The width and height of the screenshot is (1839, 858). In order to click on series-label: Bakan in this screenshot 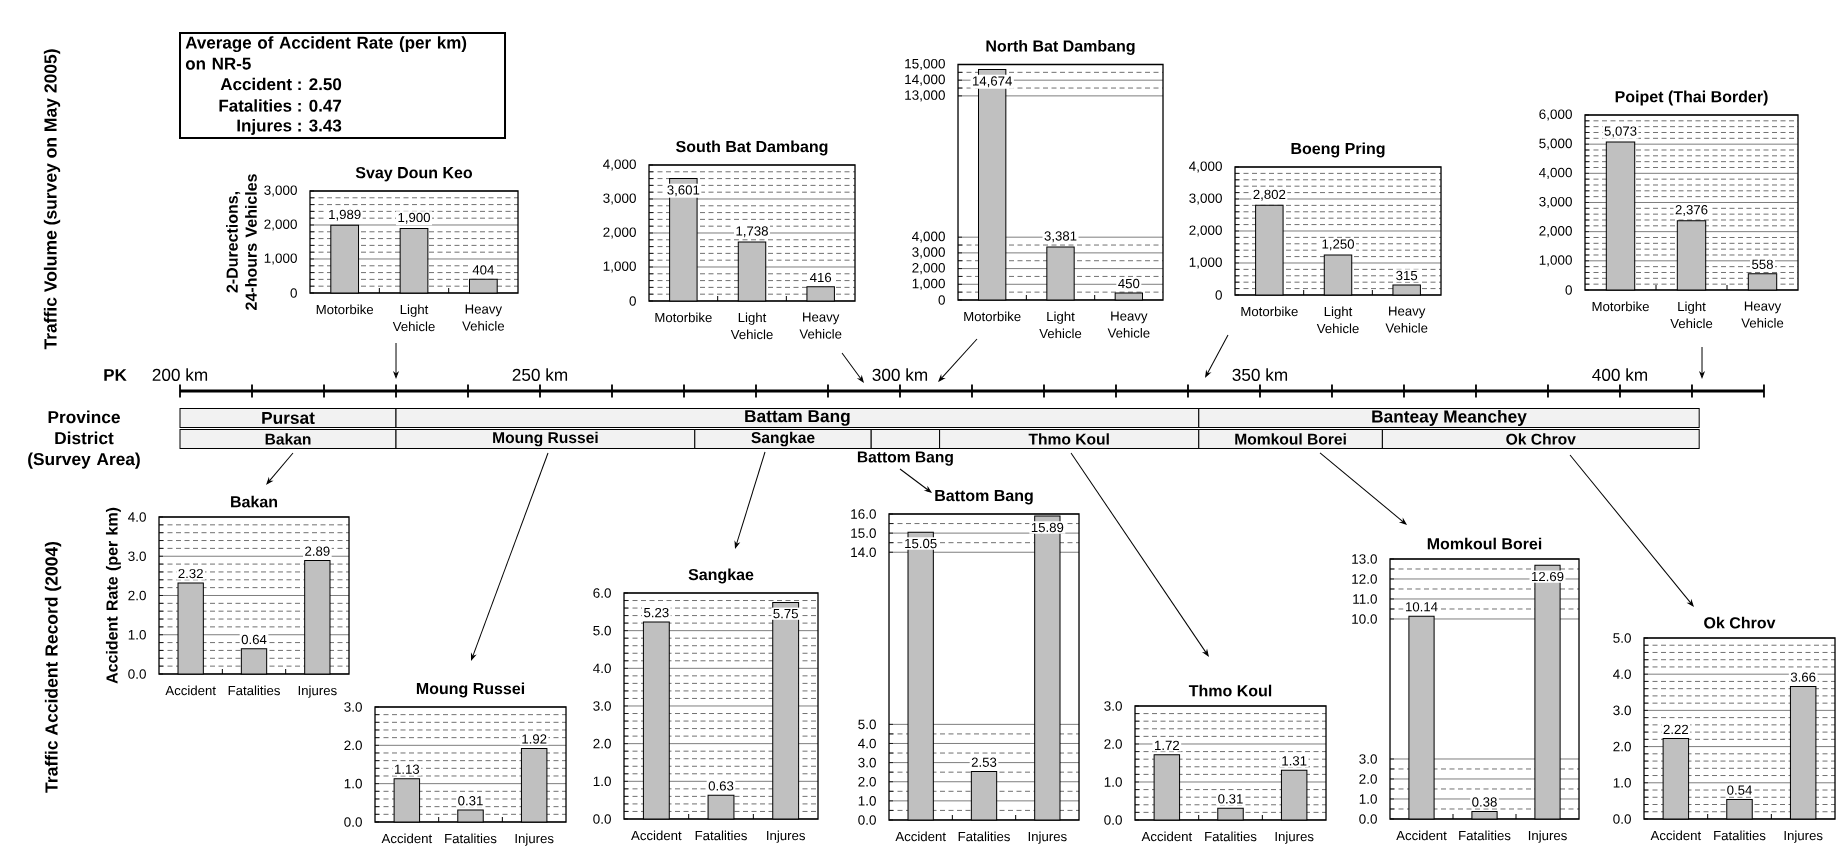, I will do `click(288, 439)`.